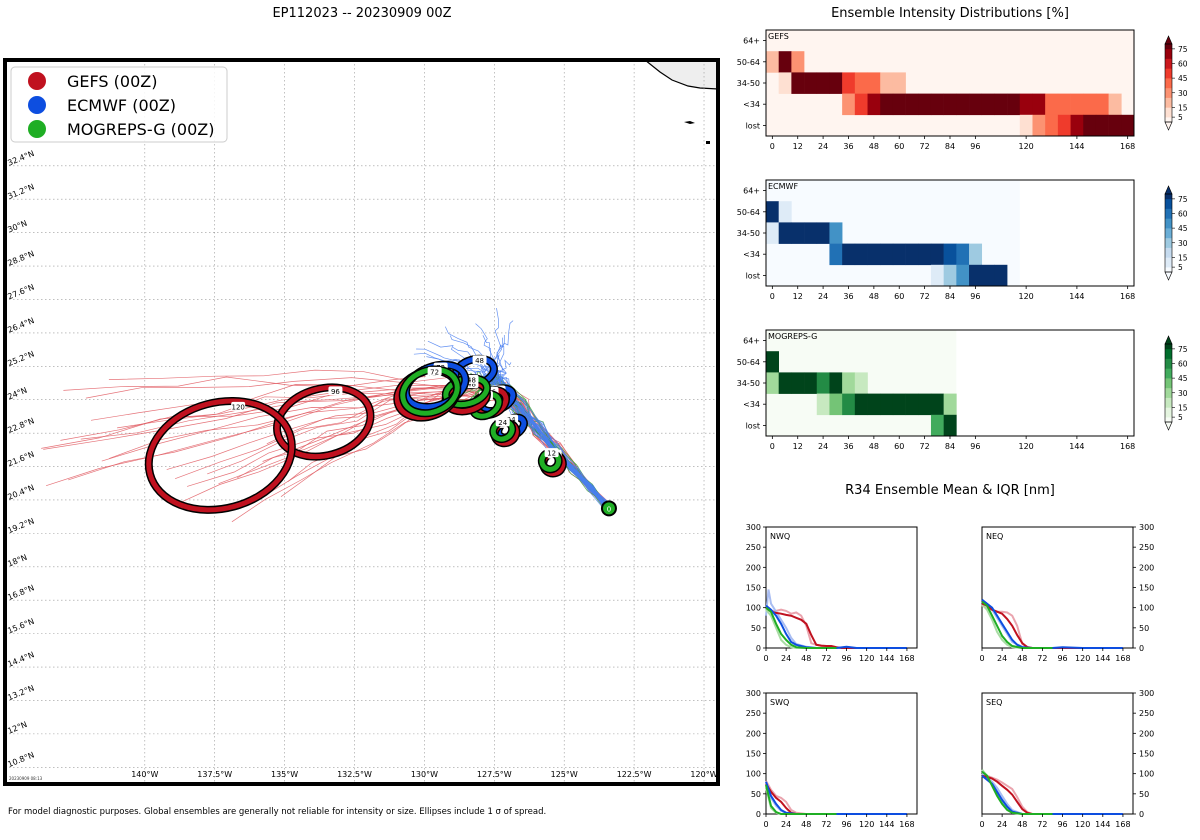 The width and height of the screenshot is (1200, 840). I want to click on r34-y-tick-label: 300, so click(753, 693).